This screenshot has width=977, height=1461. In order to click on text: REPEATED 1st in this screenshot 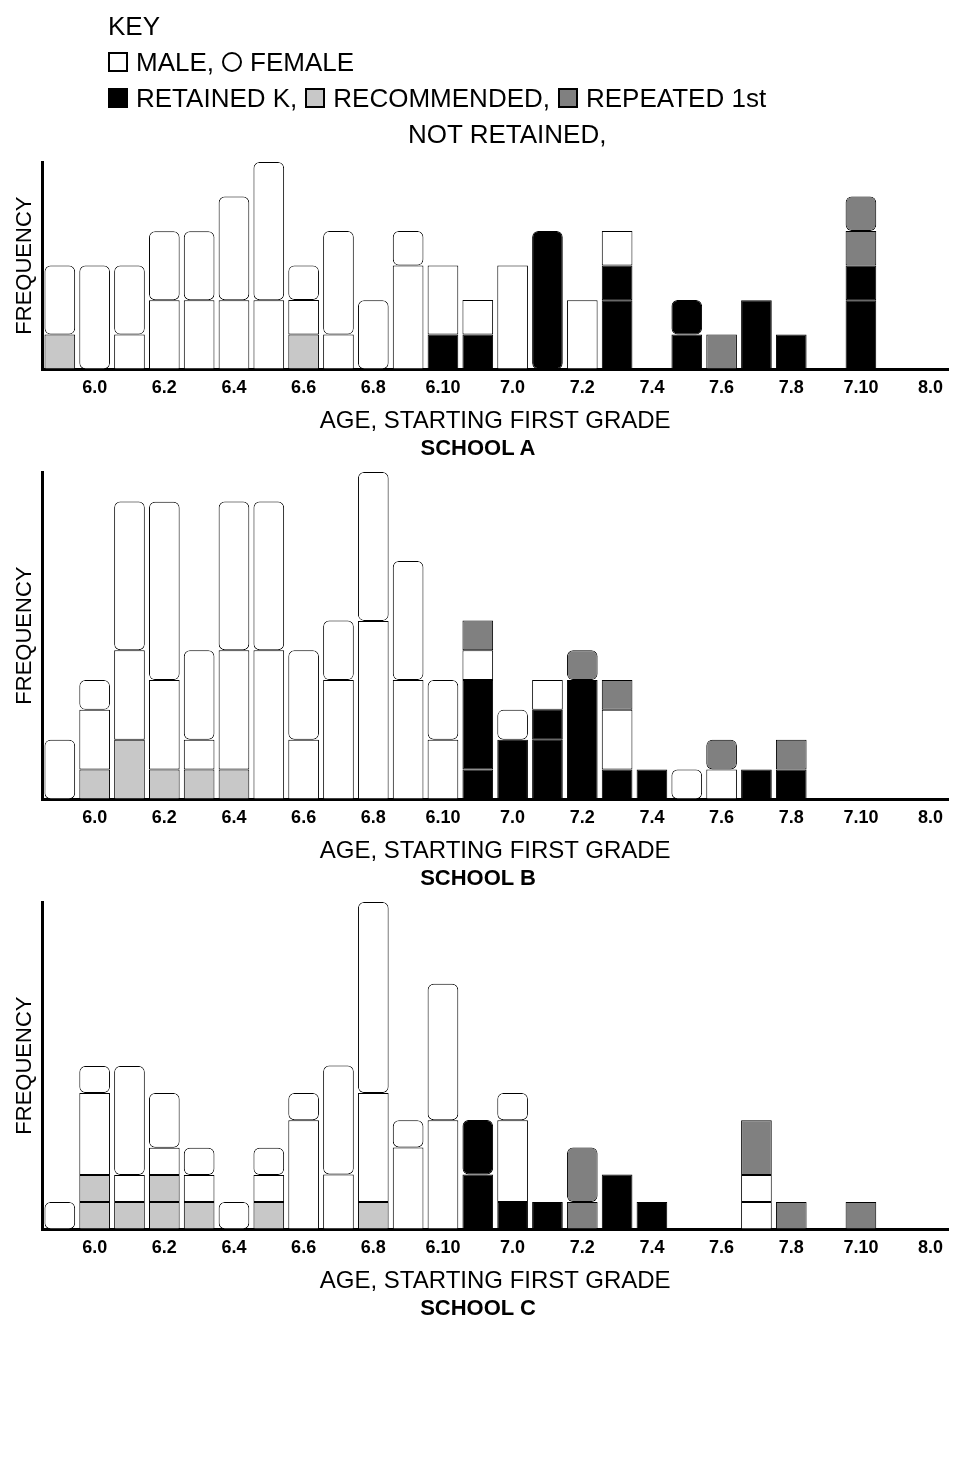, I will do `click(676, 98)`.